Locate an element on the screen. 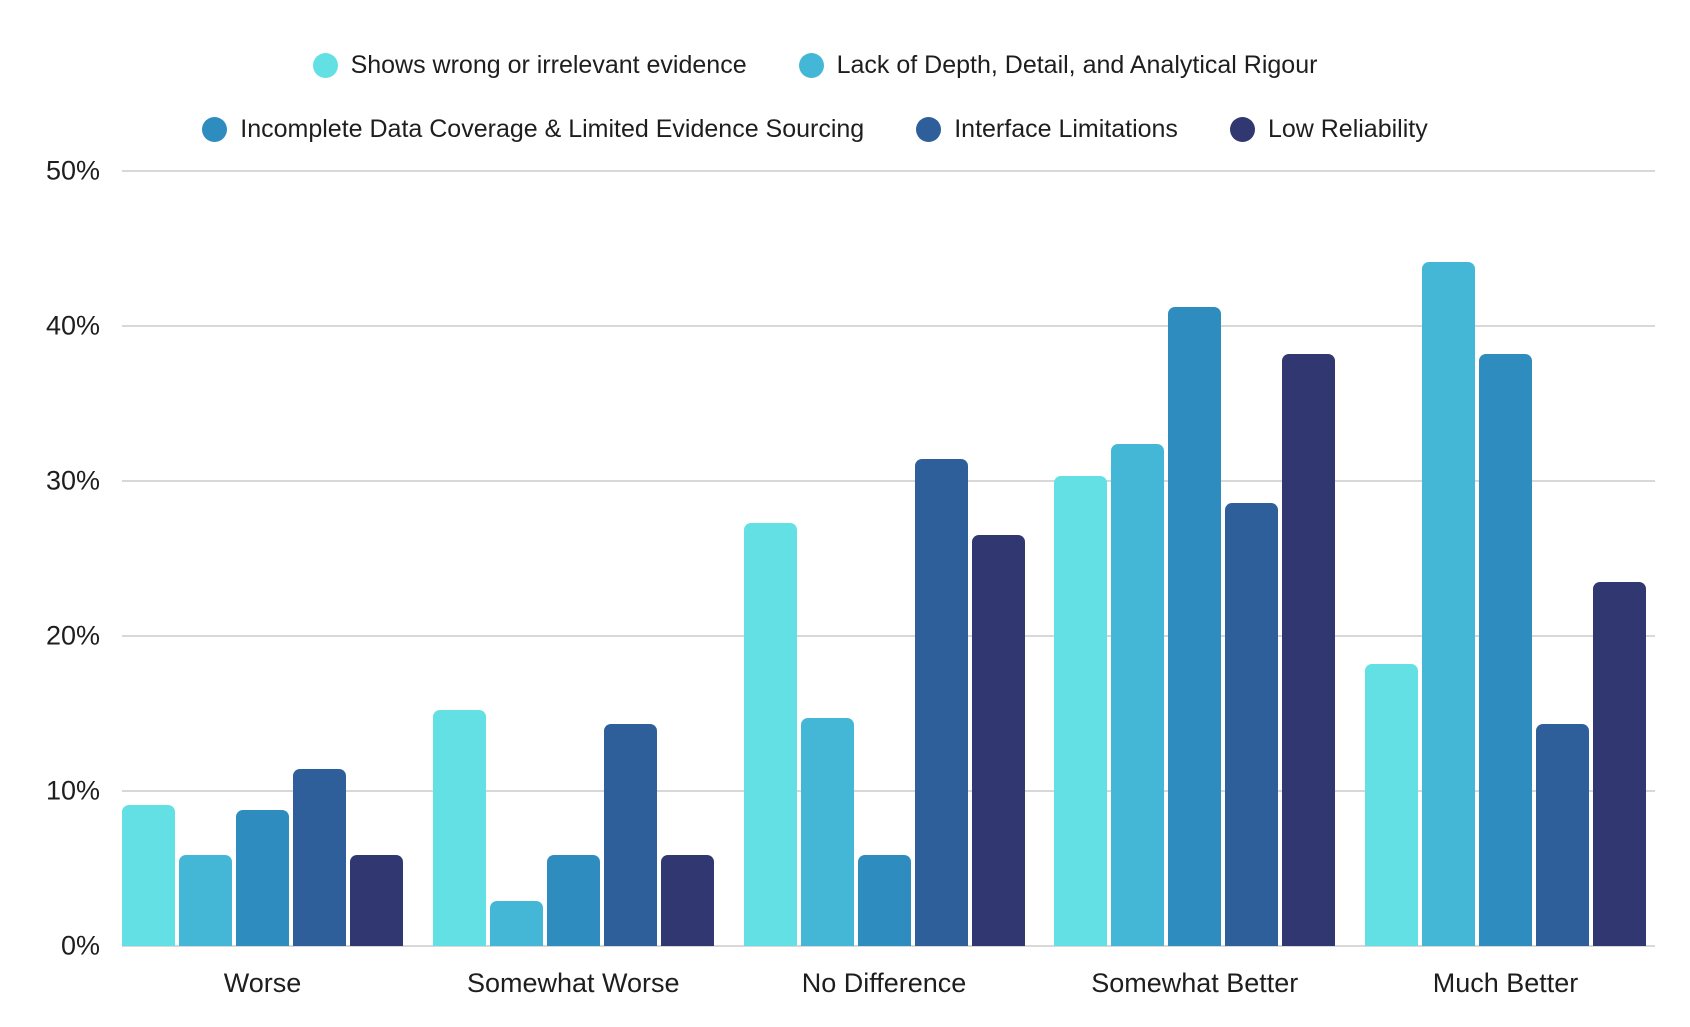  x-axis-category-label: No Difference is located at coordinates (884, 983).